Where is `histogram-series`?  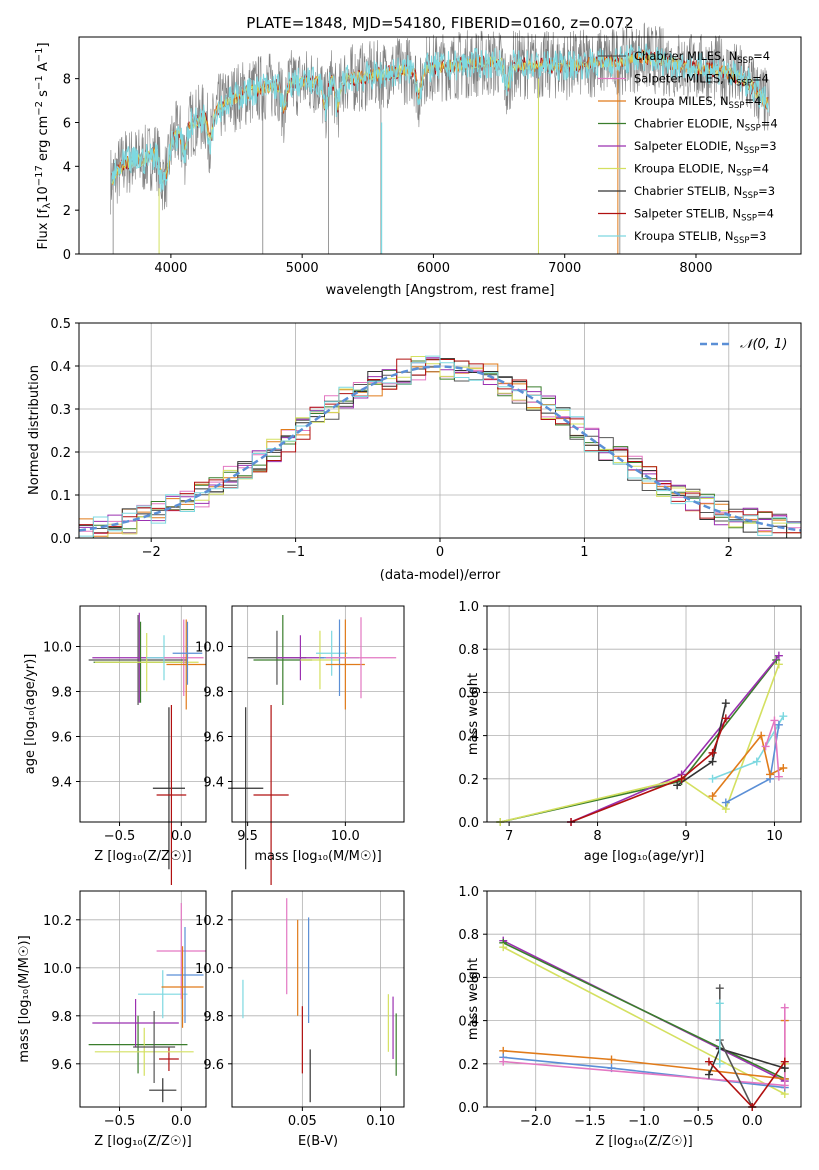
histogram-series is located at coordinates (440, 446).